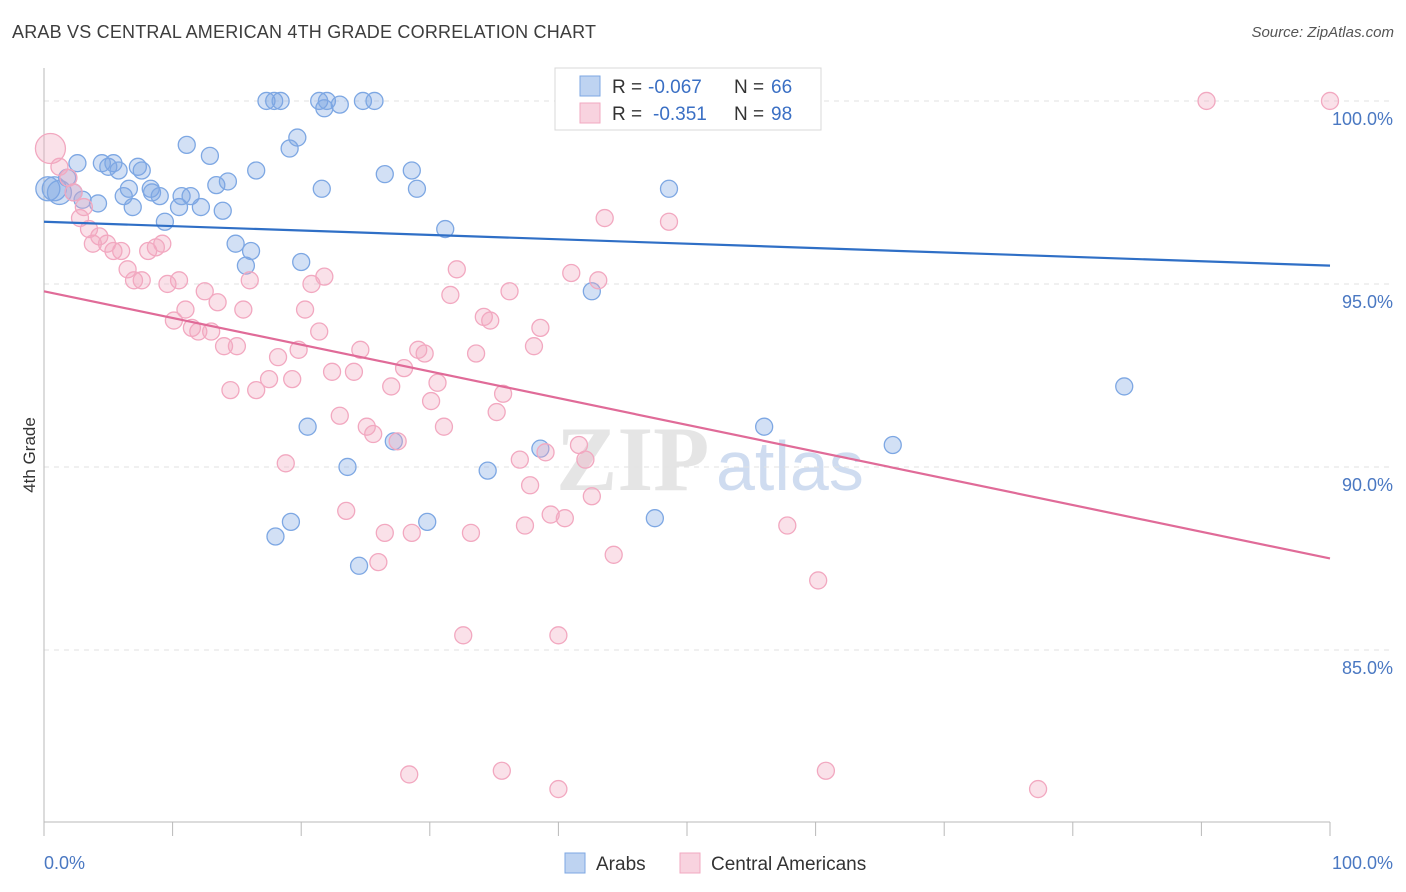 This screenshot has height=892, width=1406. Describe the element at coordinates (627, 114) in the screenshot. I see `legend-r-label-central: R =` at that location.